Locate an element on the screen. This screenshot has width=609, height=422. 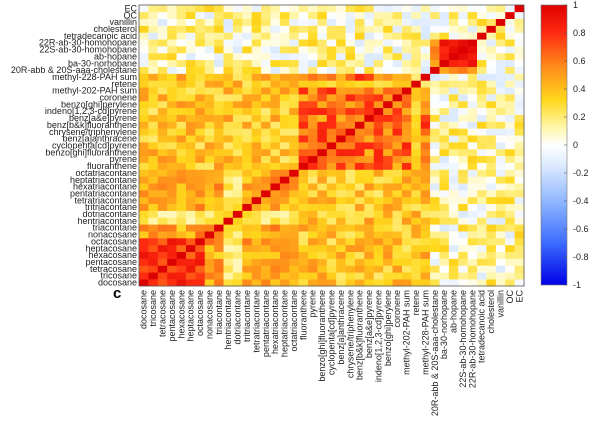
column-label: fluoranthene is located at coordinates (303, 315).